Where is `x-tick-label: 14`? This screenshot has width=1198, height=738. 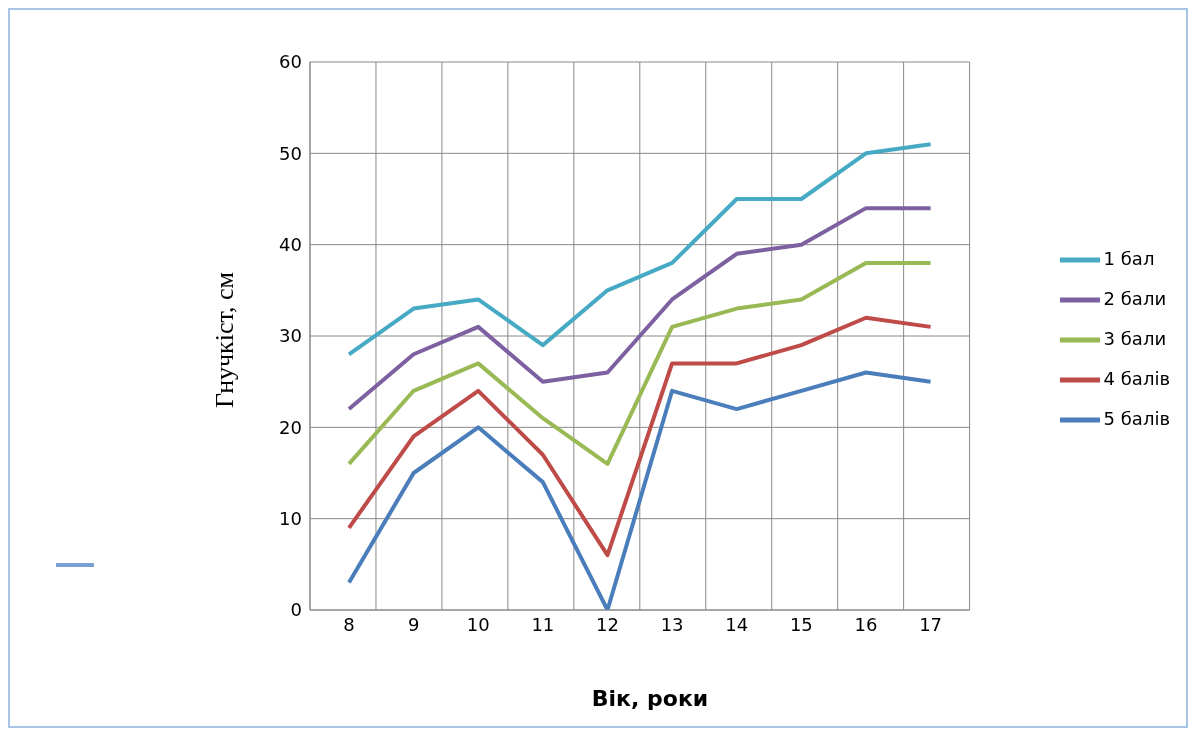
x-tick-label: 14 is located at coordinates (737, 624).